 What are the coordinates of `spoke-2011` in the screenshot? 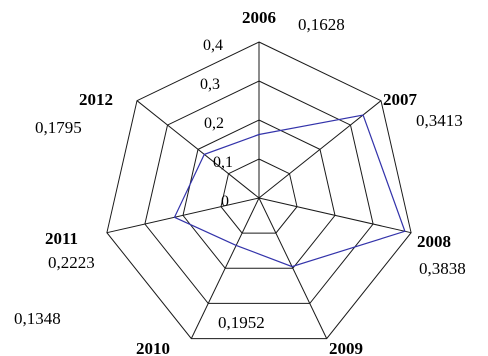 It's located at (183, 215).